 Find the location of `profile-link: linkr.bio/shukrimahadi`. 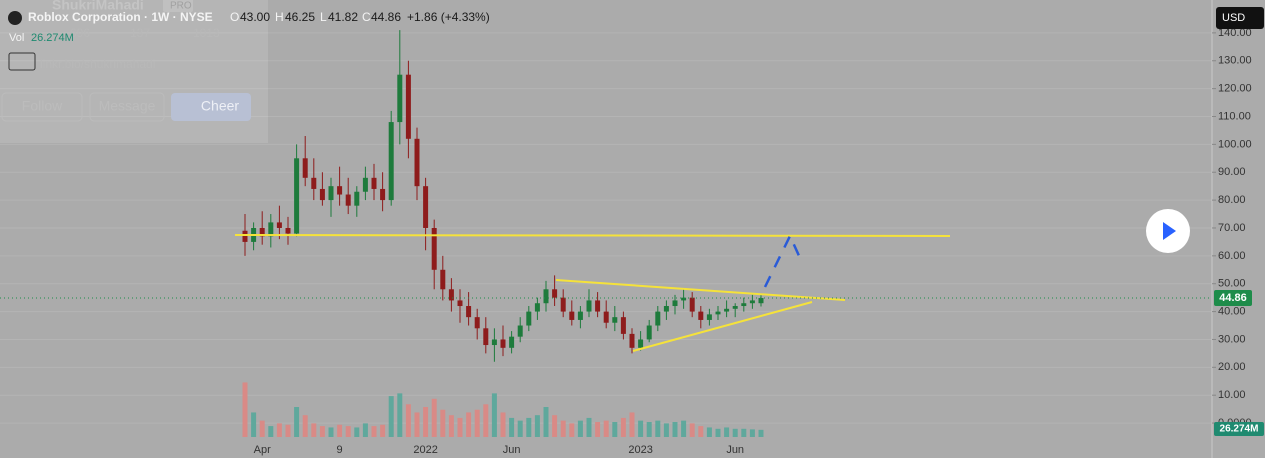

profile-link: linkr.bio/shukrimahadi is located at coordinates (97, 64).